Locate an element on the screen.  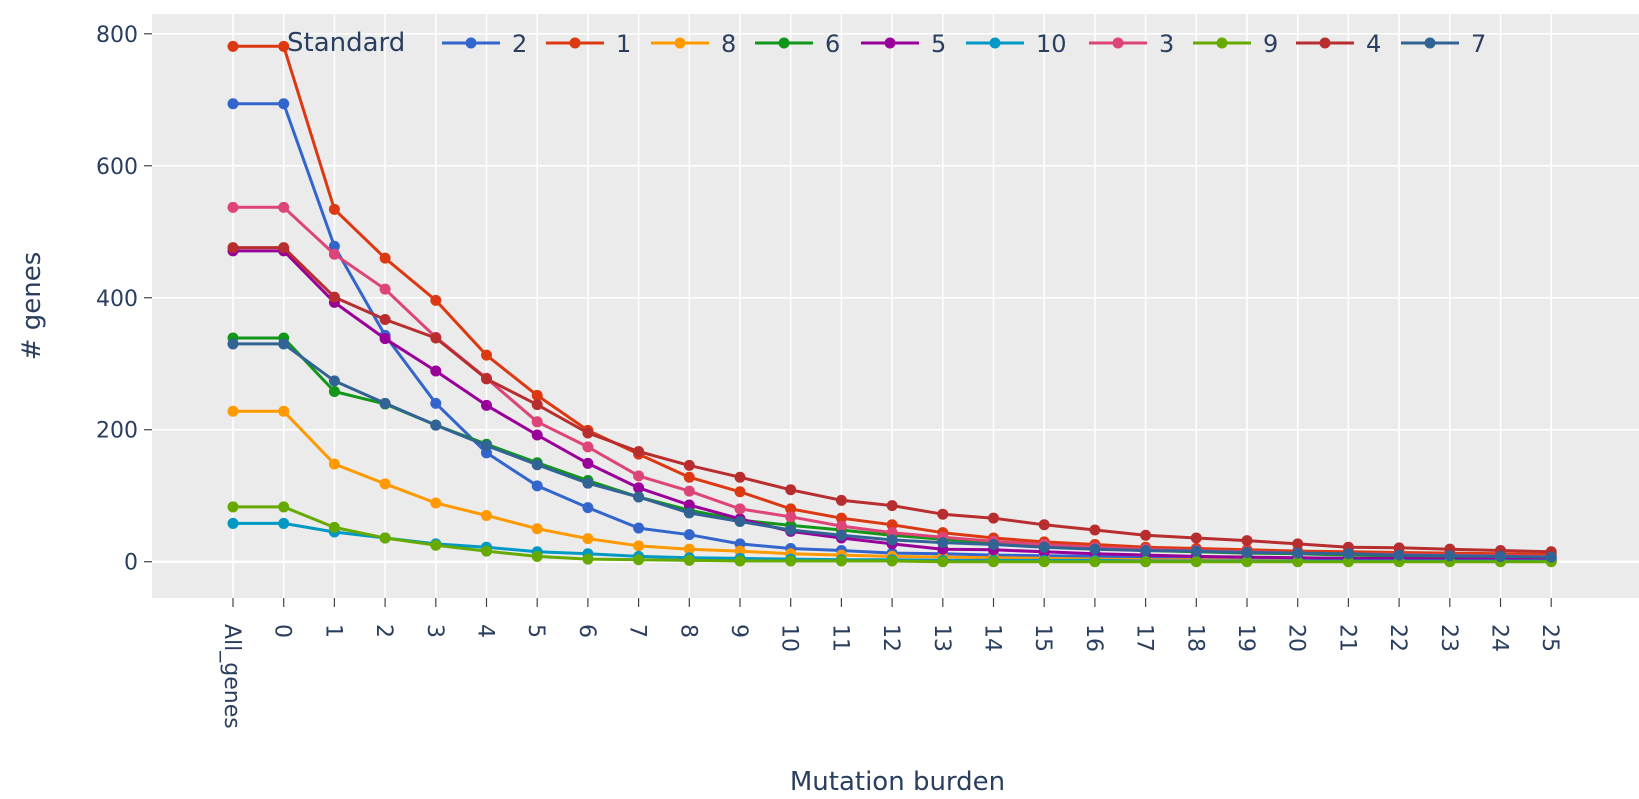
x-tick-label: 7 is located at coordinates (637, 631).